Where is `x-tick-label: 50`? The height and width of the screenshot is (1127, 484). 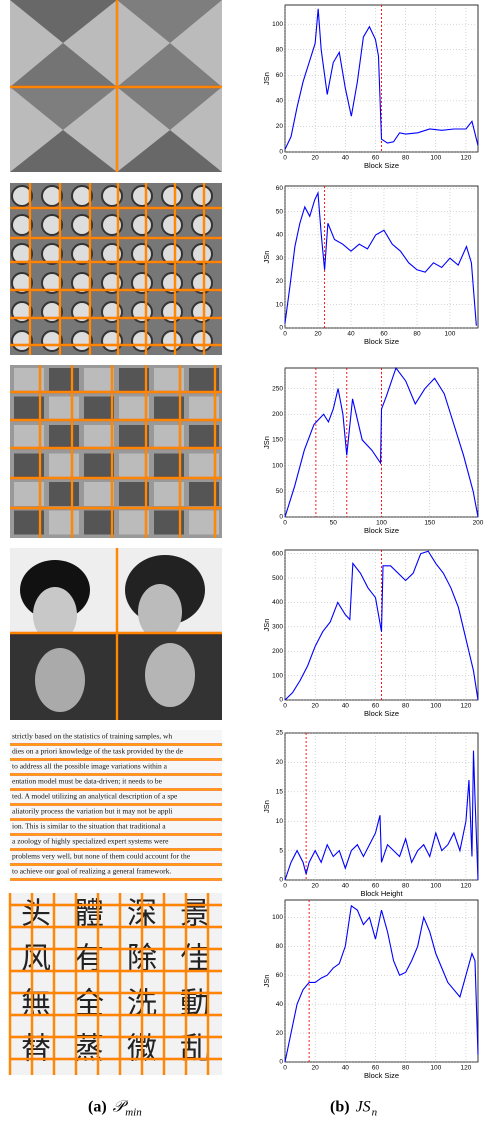
x-tick-label: 50 is located at coordinates (334, 523).